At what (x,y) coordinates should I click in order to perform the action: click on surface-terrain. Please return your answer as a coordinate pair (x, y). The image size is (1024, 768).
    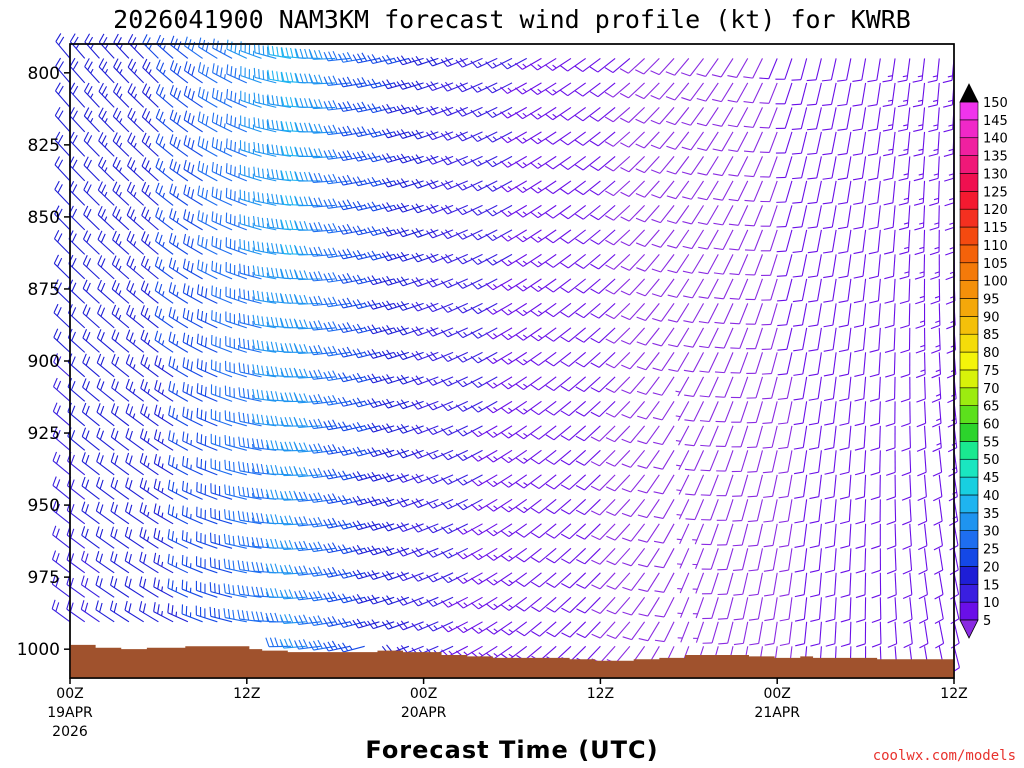
    Looking at the image, I should click on (512, 661).